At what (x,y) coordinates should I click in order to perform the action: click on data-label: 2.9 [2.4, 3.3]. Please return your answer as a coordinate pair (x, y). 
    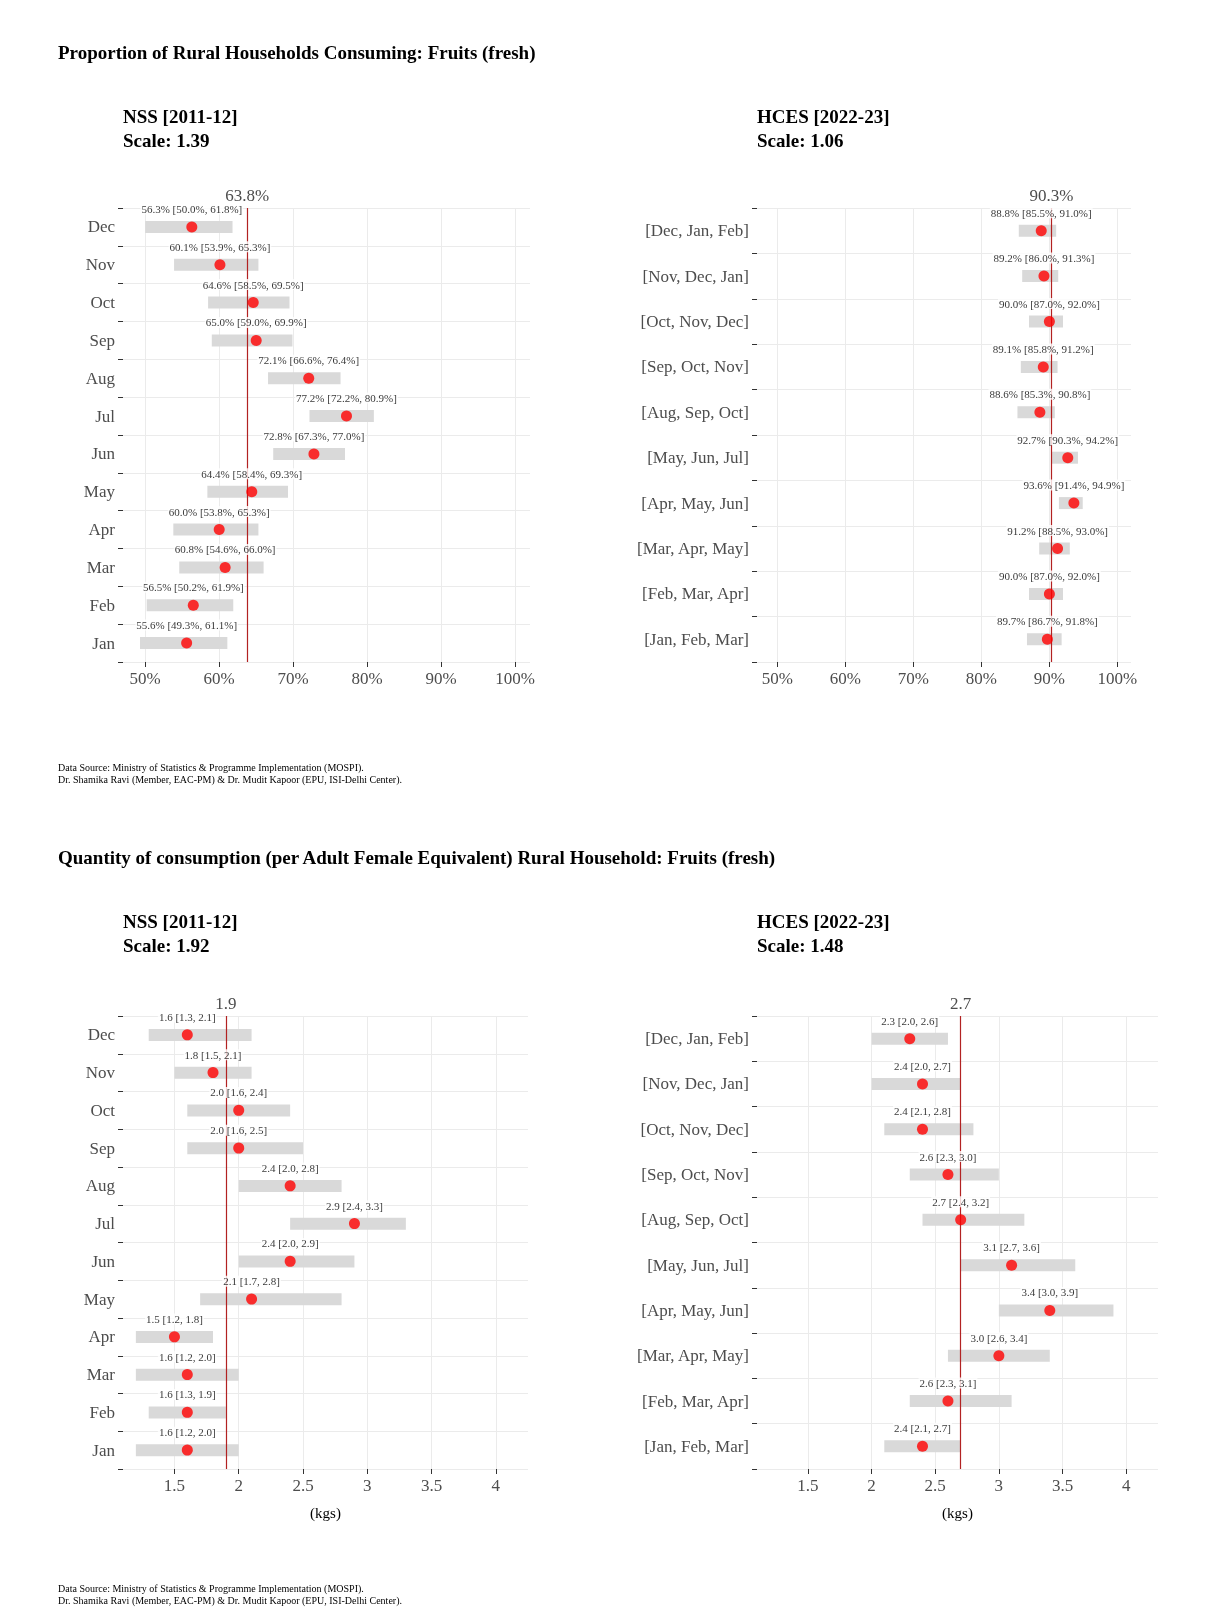
    Looking at the image, I should click on (354, 1205).